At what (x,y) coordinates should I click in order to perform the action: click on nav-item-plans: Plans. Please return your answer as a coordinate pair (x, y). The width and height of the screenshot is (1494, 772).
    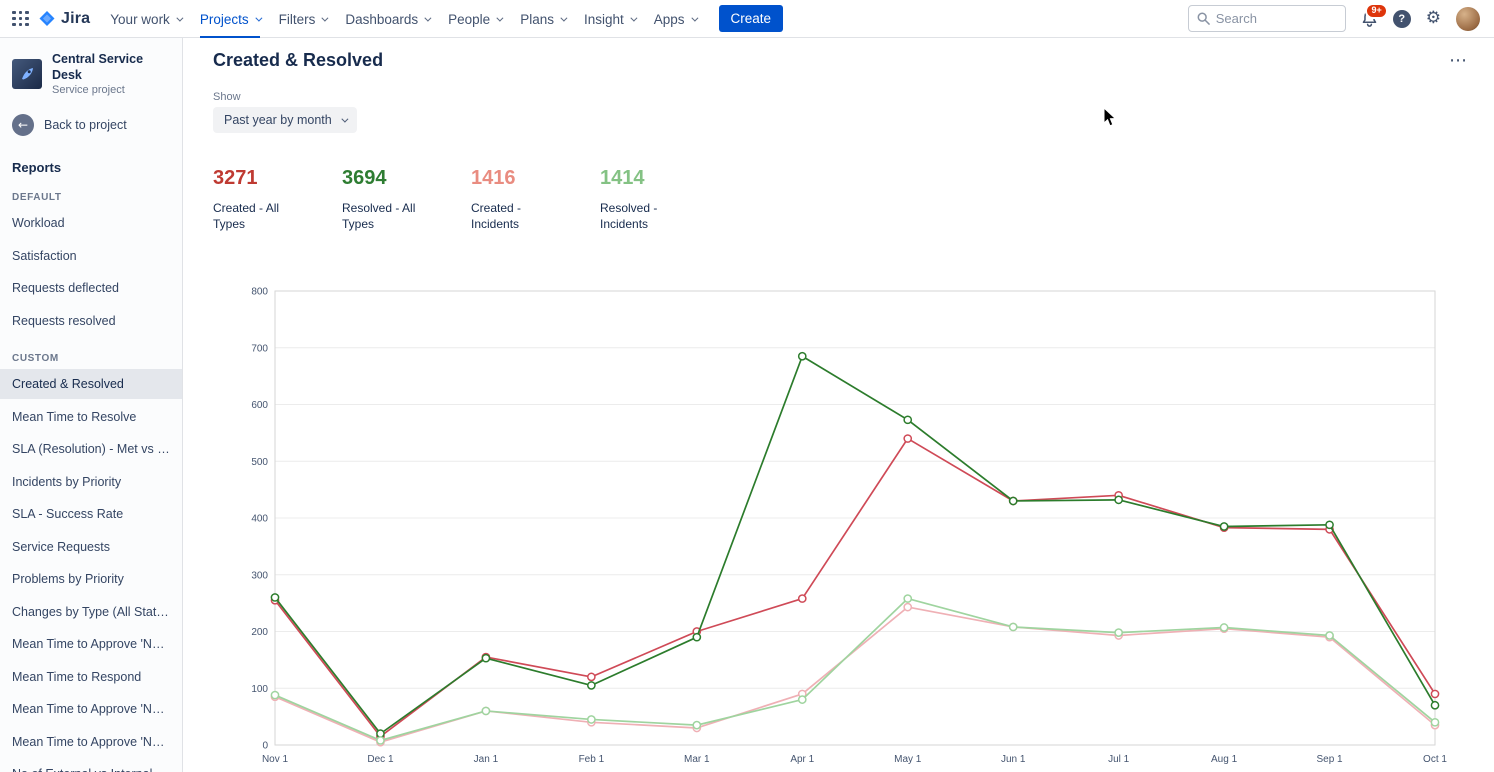
    Looking at the image, I should click on (544, 19).